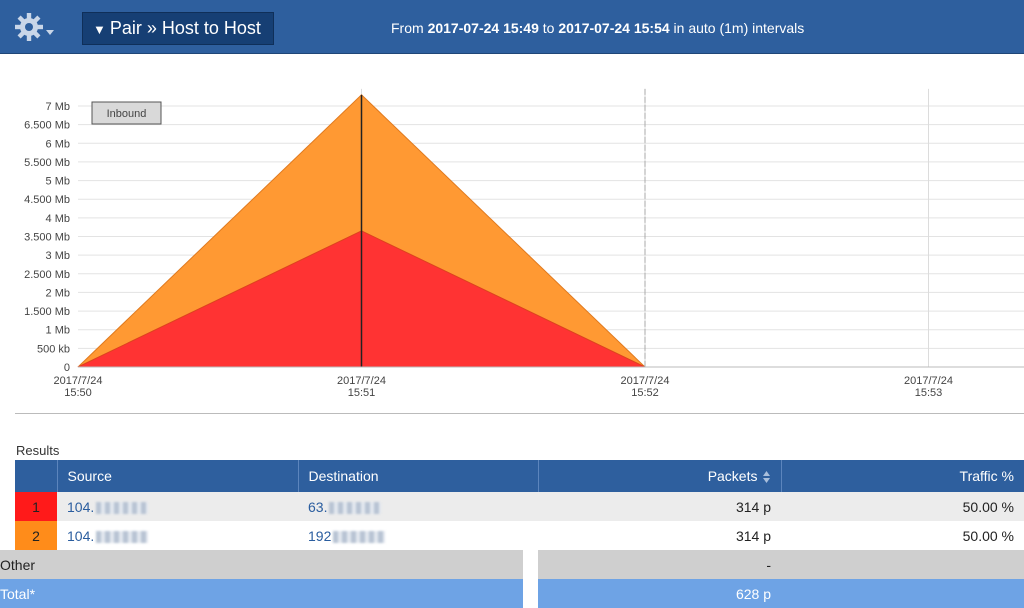 This screenshot has width=1024, height=608. I want to click on destination-column-header: Destination, so click(417, 476).